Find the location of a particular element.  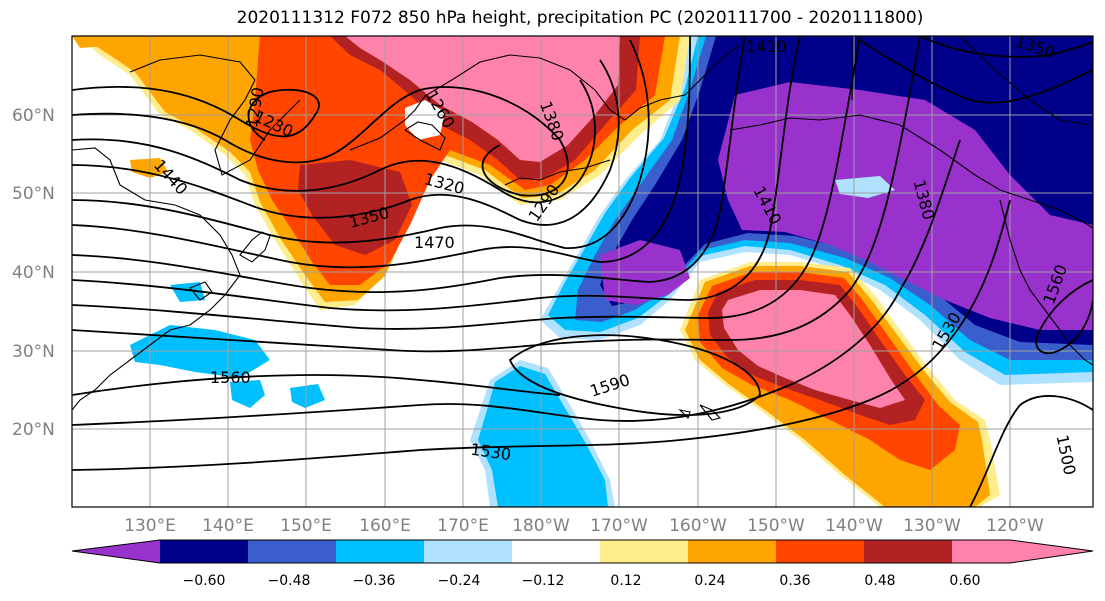

shade-cyan-central is located at coordinates (543, 436).